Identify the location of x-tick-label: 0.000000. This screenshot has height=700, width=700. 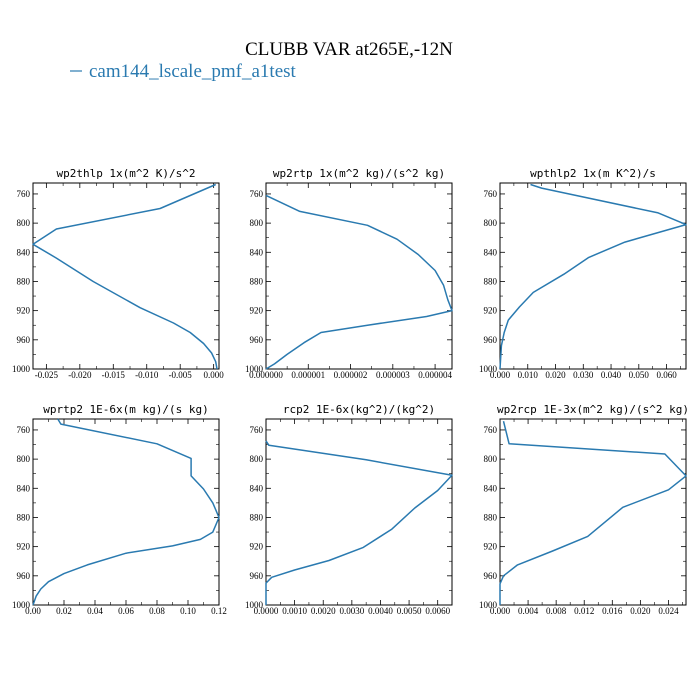
(266, 375).